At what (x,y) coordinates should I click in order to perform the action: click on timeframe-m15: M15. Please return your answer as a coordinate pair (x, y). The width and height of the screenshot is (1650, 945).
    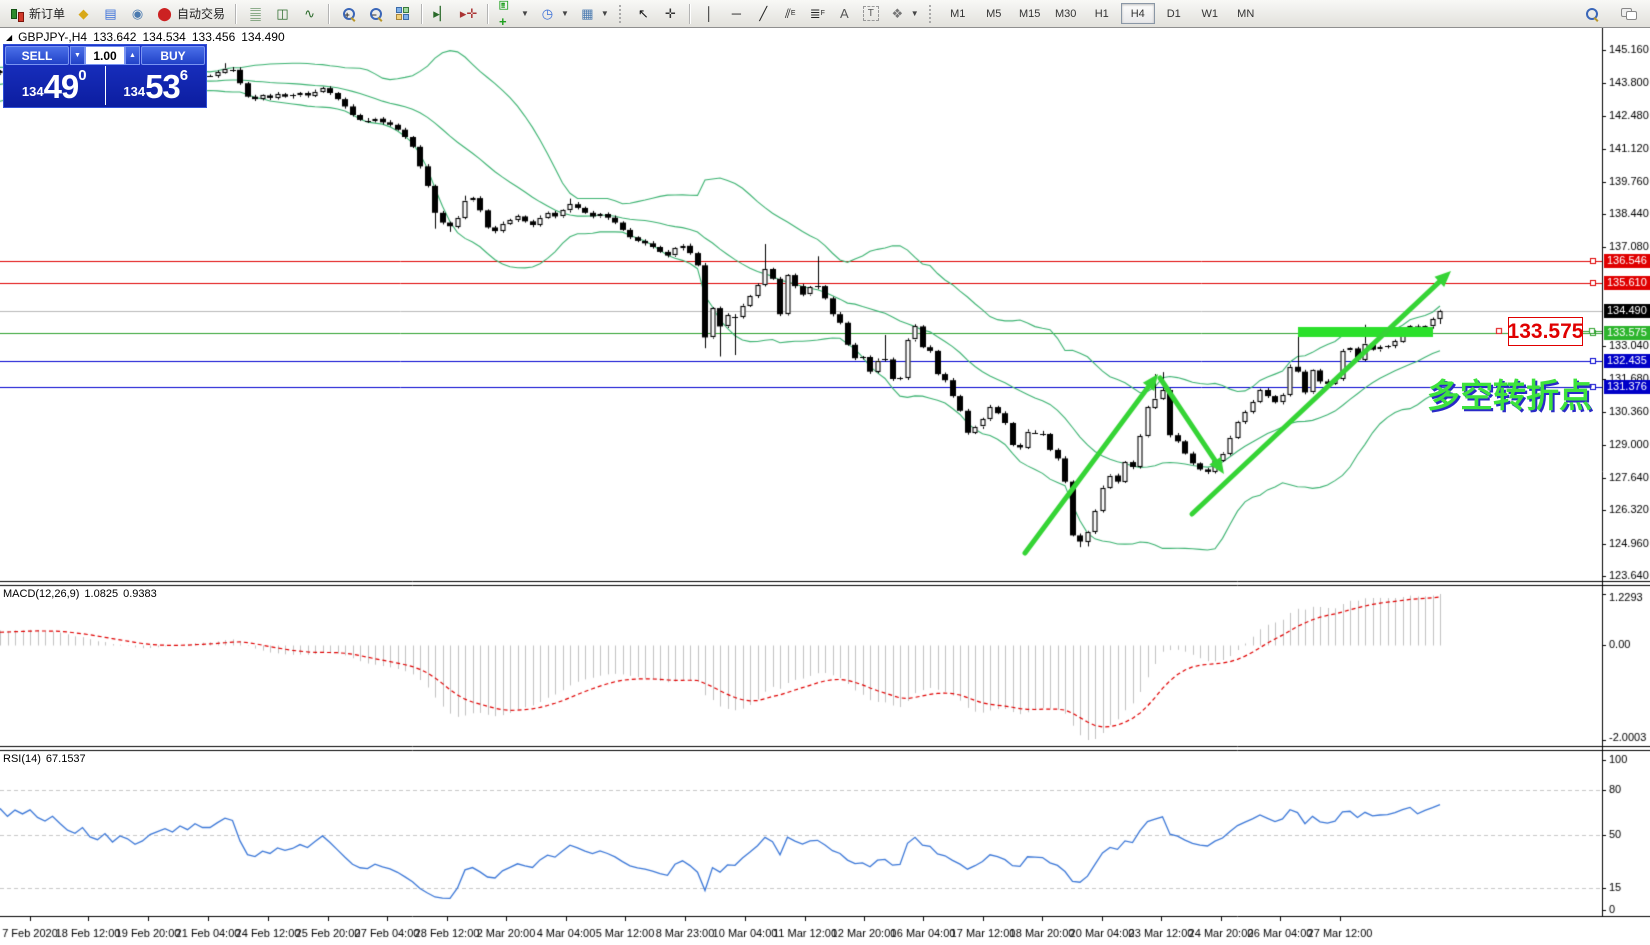
    Looking at the image, I should click on (1030, 13).